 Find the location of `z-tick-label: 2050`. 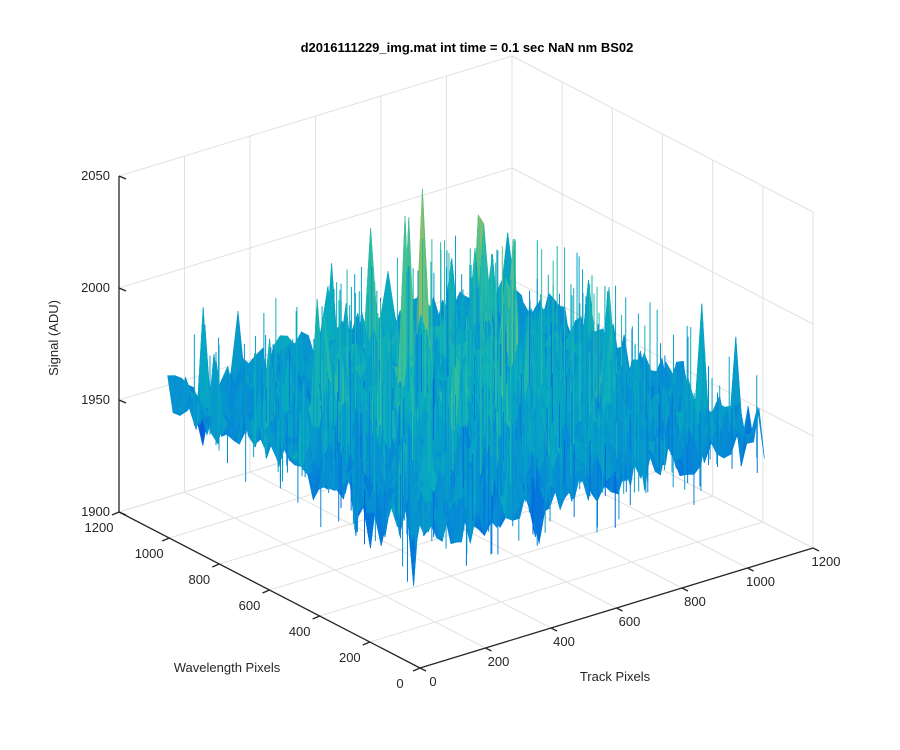

z-tick-label: 2050 is located at coordinates (95, 175).